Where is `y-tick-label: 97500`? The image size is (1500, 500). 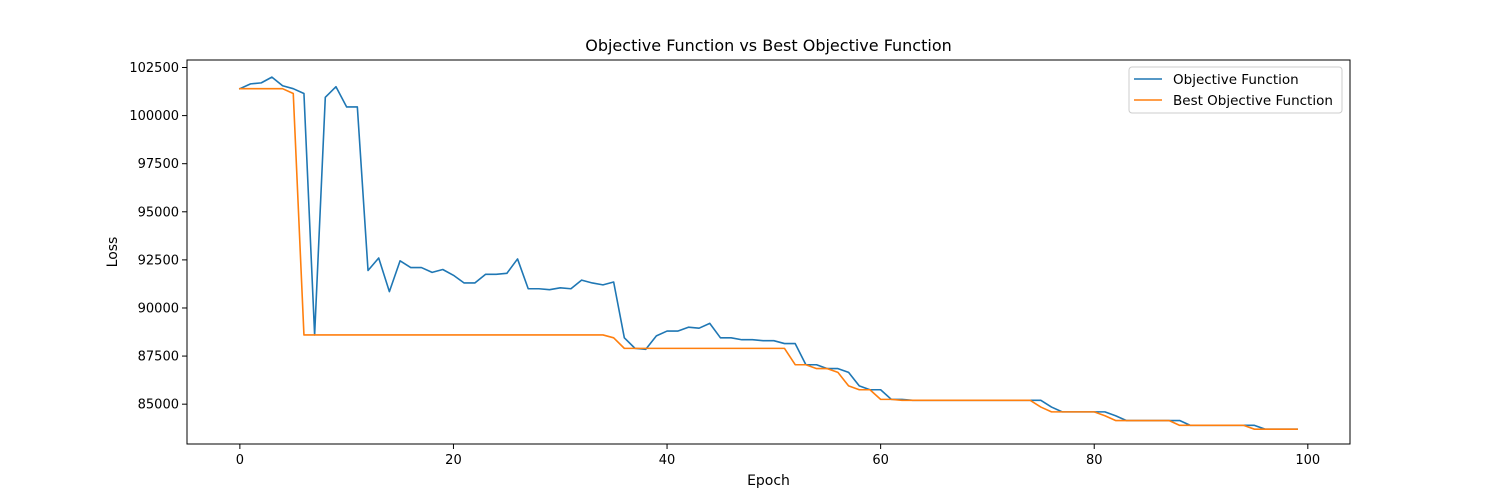 y-tick-label: 97500 is located at coordinates (158, 164).